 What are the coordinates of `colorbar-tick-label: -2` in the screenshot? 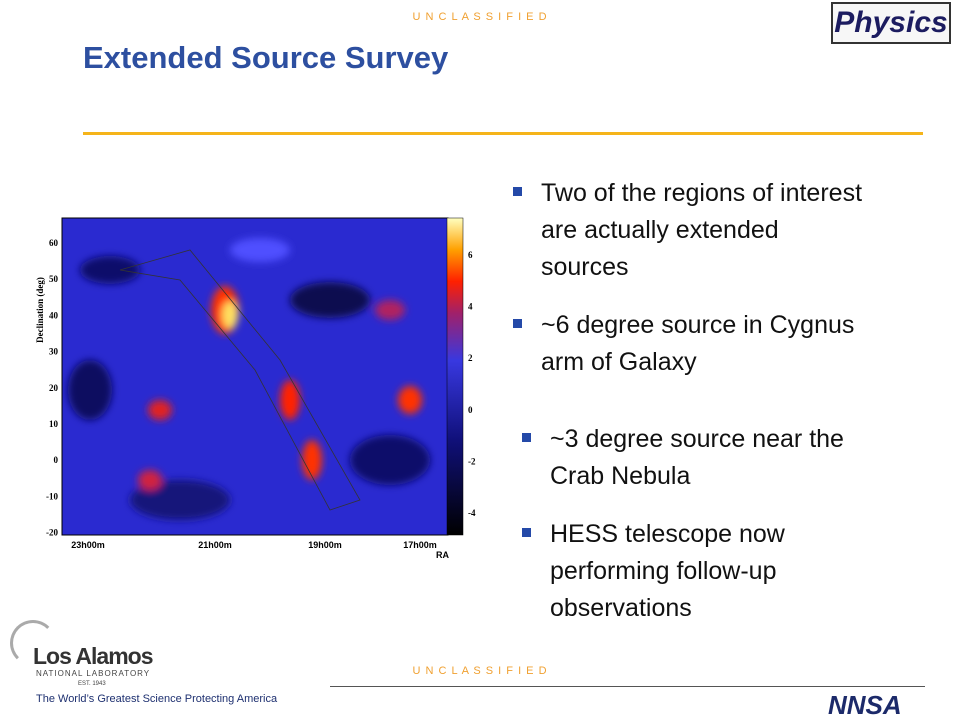 It's located at (472, 461).